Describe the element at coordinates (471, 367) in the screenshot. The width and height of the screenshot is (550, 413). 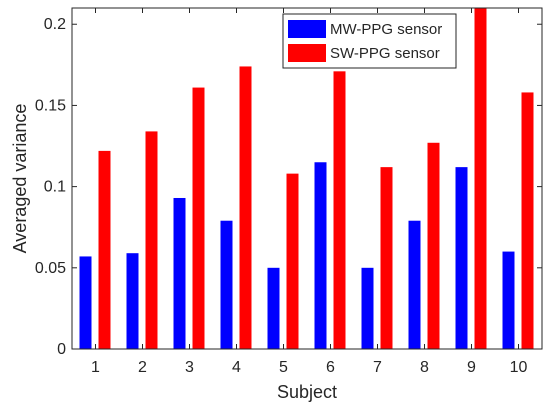
I see `x-tick-label: 9` at that location.